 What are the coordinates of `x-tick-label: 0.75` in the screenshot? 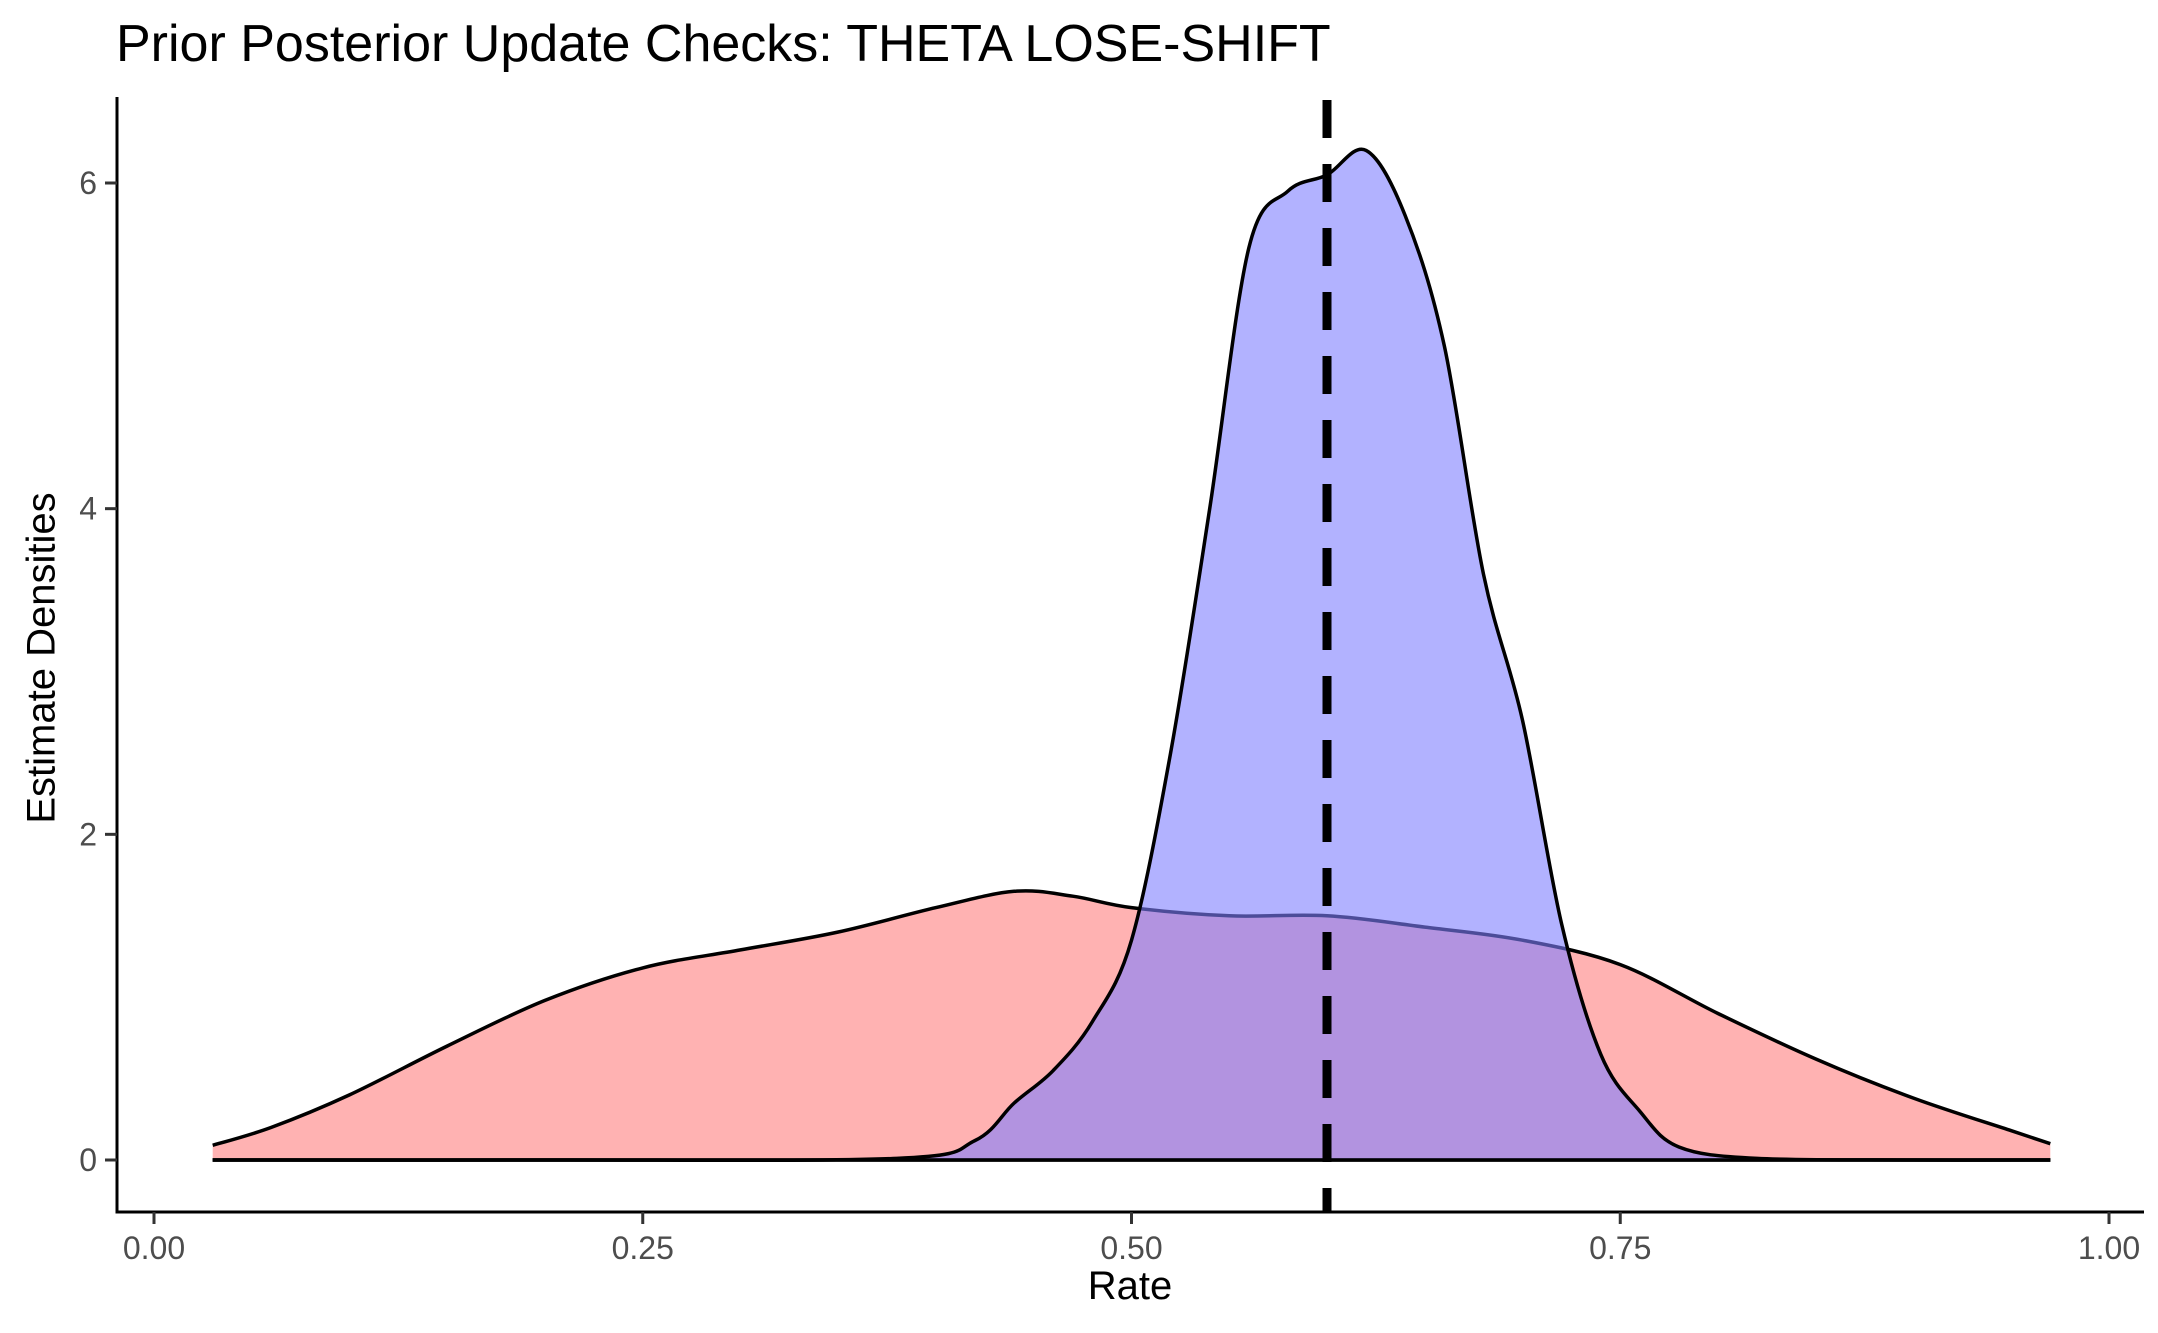 It's located at (1620, 1248).